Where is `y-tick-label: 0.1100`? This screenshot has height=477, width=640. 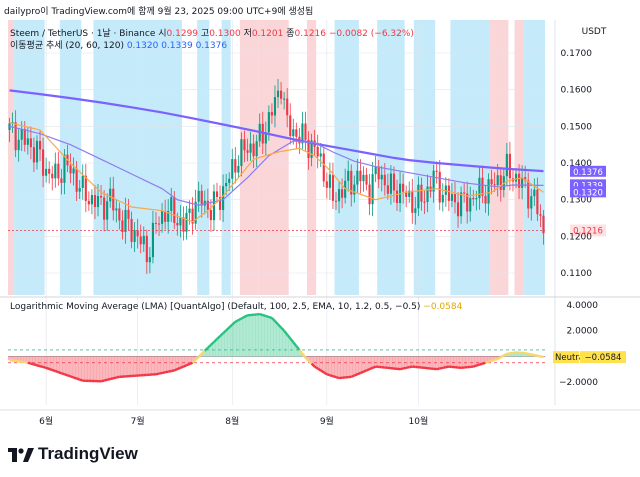
y-tick-label: 0.1100 is located at coordinates (577, 274).